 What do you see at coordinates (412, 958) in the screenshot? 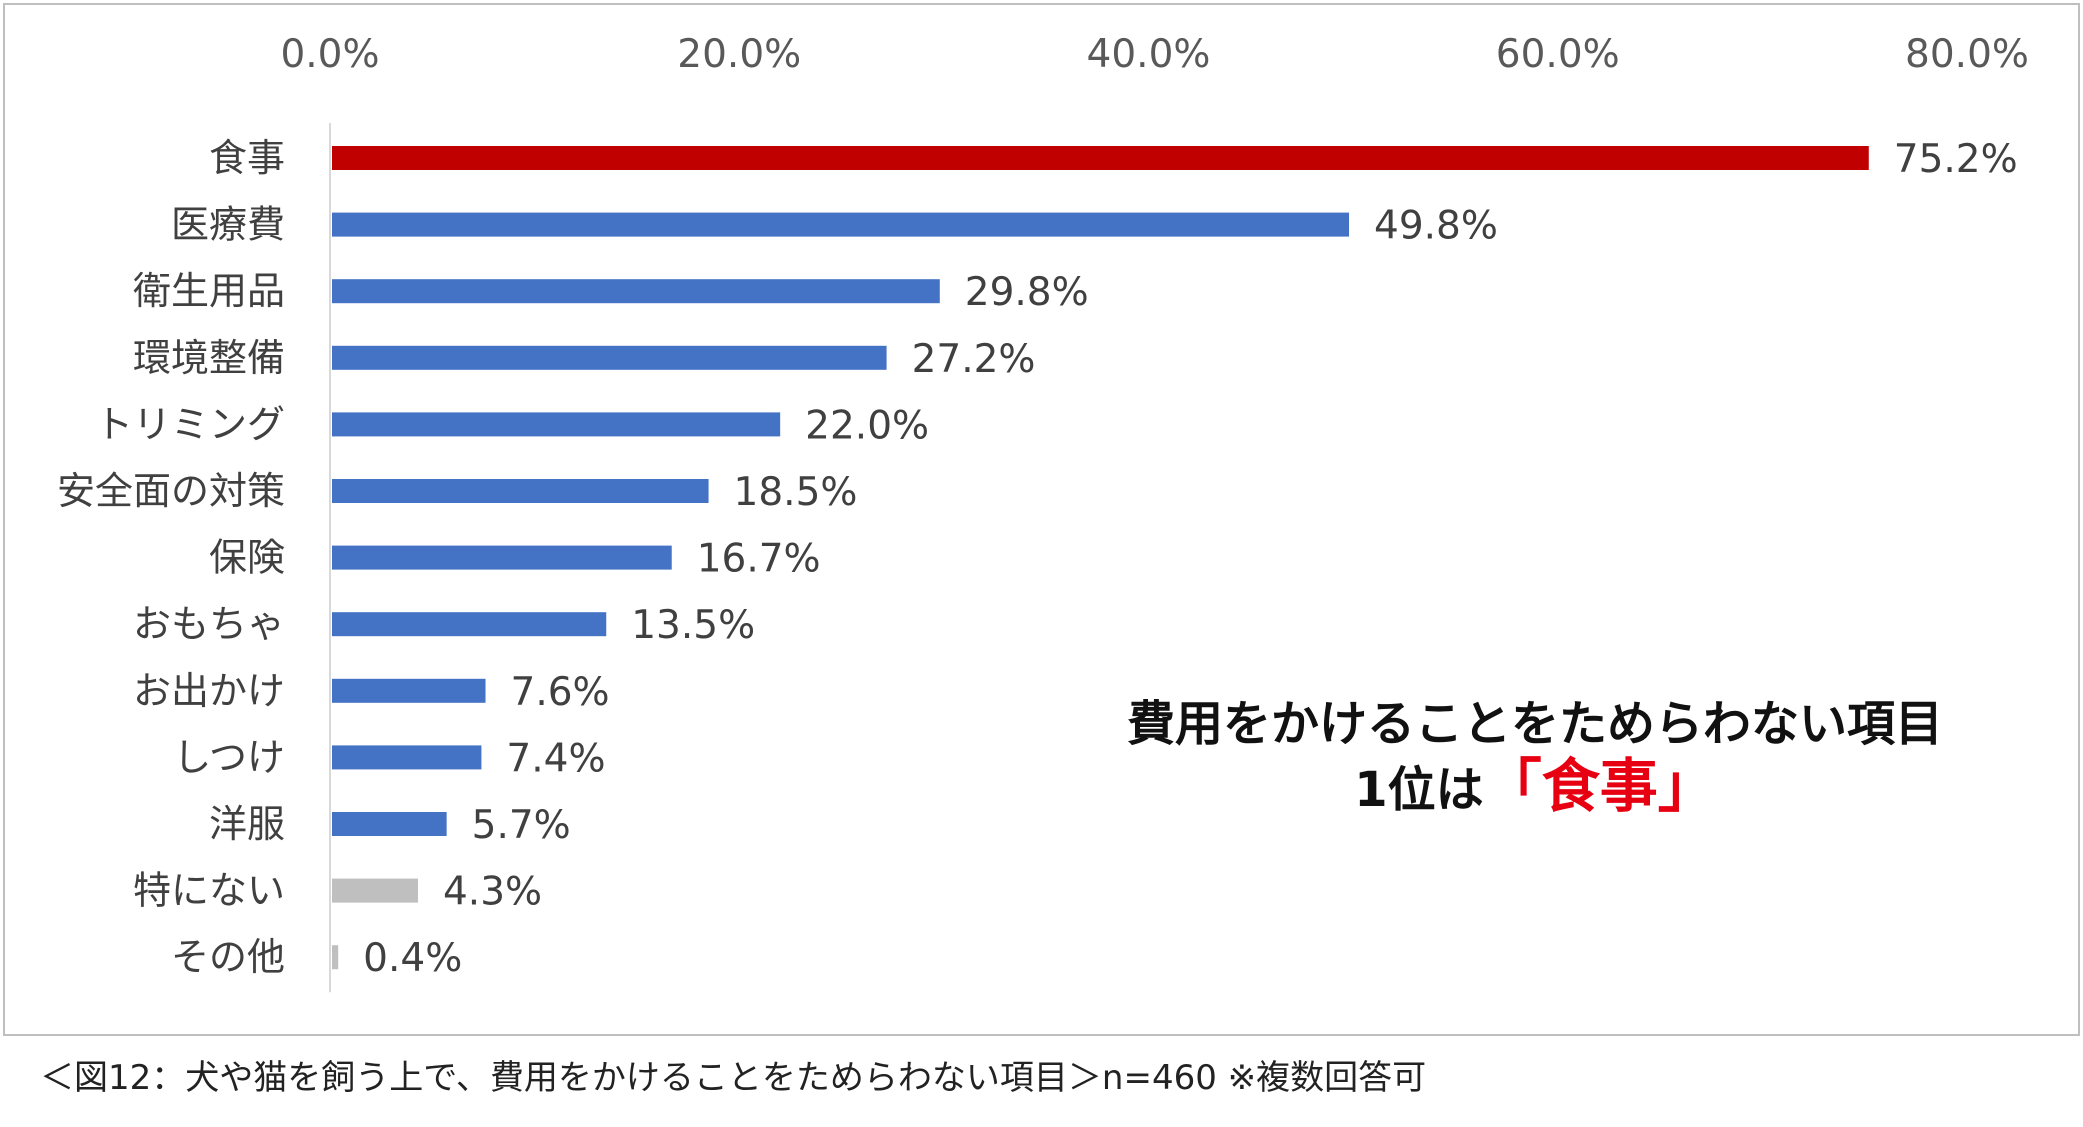
I see `value-label: 0.4%` at bounding box center [412, 958].